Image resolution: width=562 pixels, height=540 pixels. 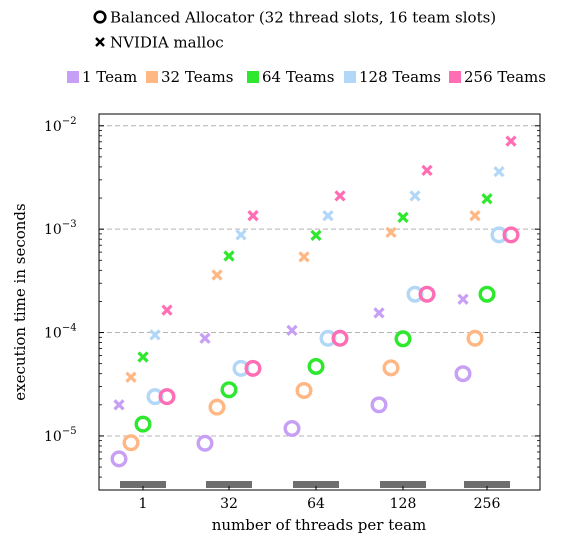 What do you see at coordinates (316, 504) in the screenshot?
I see `x-tick-label: 64` at bounding box center [316, 504].